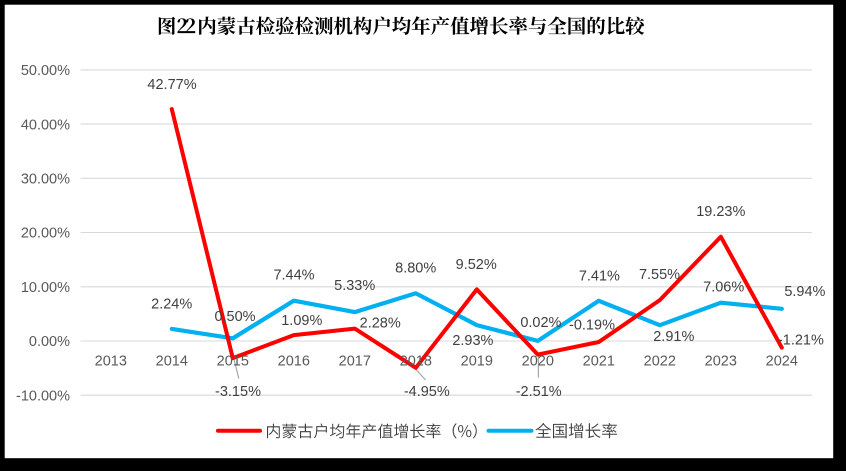  Describe the element at coordinates (801, 341) in the screenshot. I see `svg-text: -1.21%` at that location.